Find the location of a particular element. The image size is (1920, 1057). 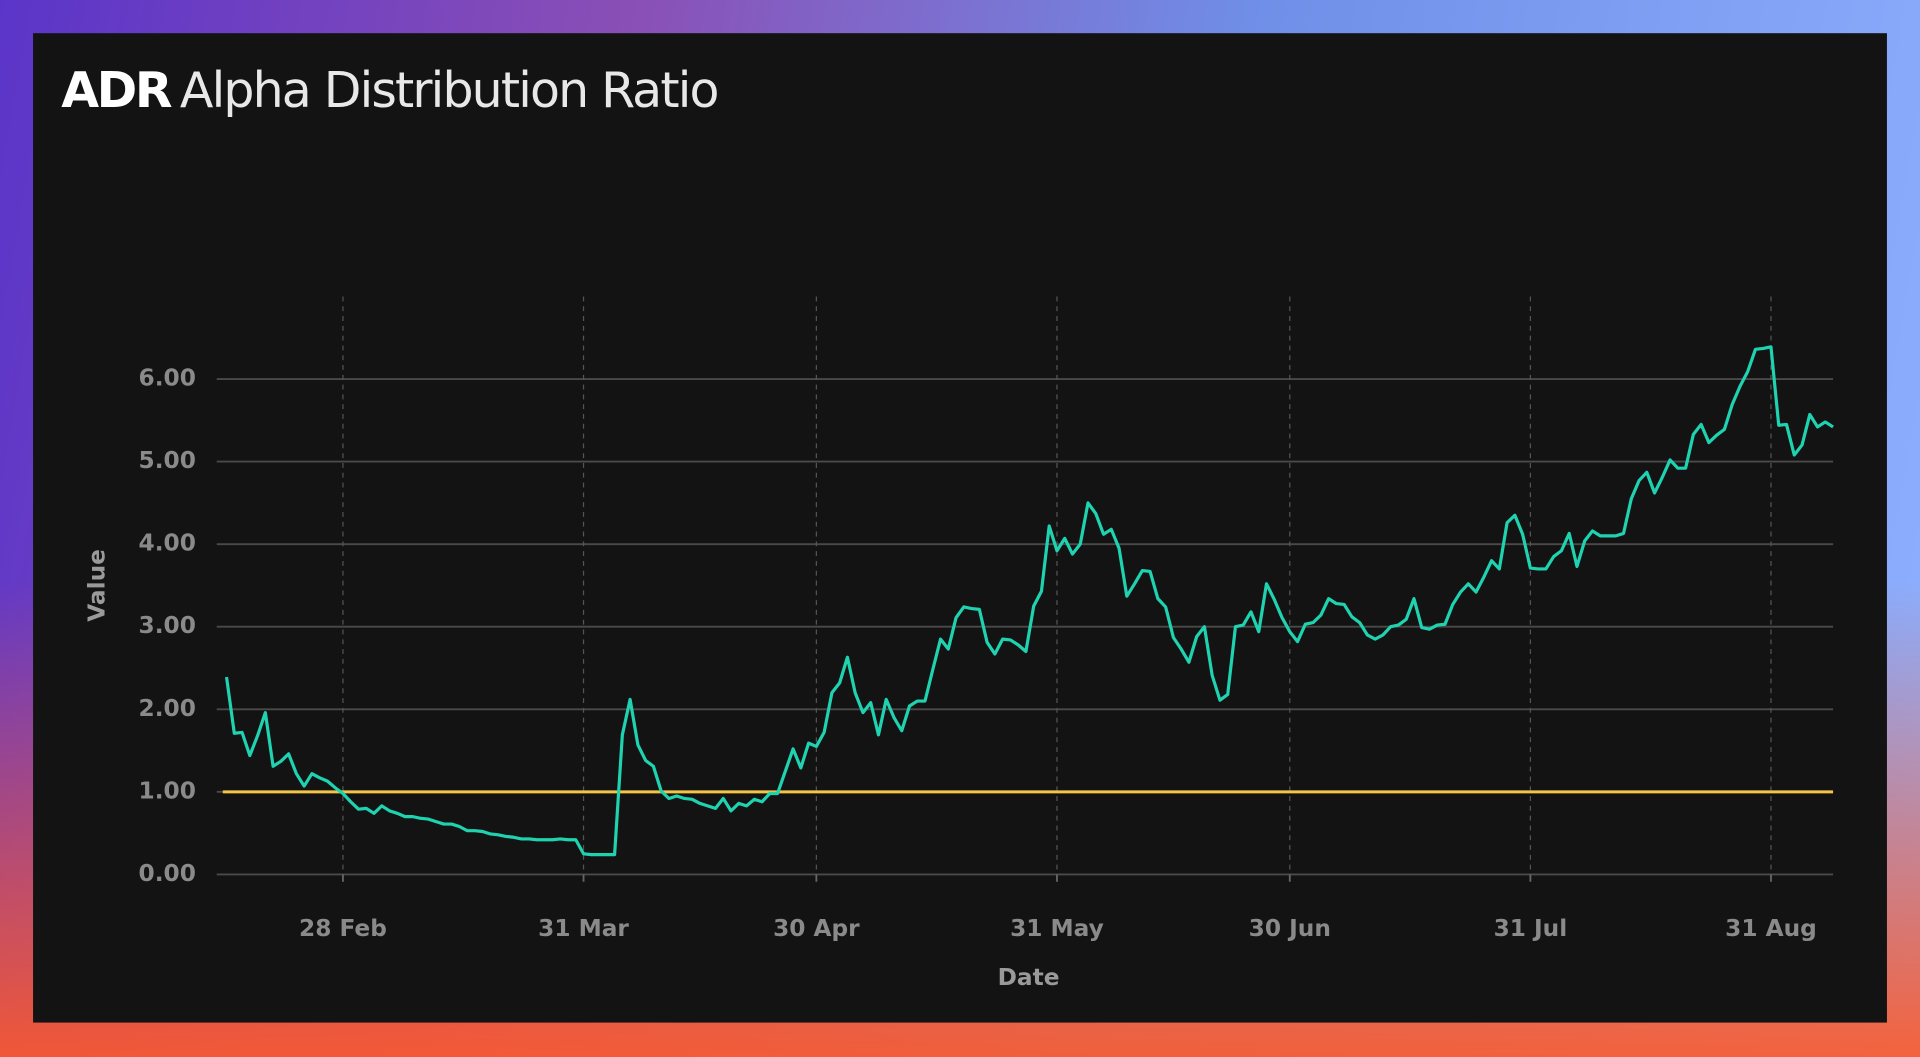

x-tick-label: 31 Aug is located at coordinates (1771, 928).